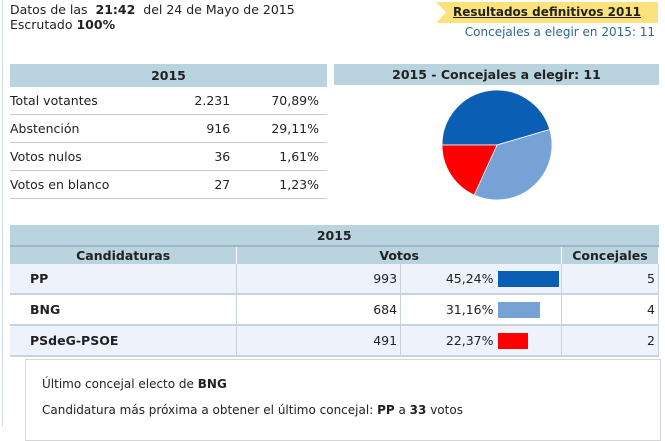 The height and width of the screenshot is (441, 665). I want to click on councillors-to-elect: Concejales a elegir en 2015: 11, so click(559, 32).